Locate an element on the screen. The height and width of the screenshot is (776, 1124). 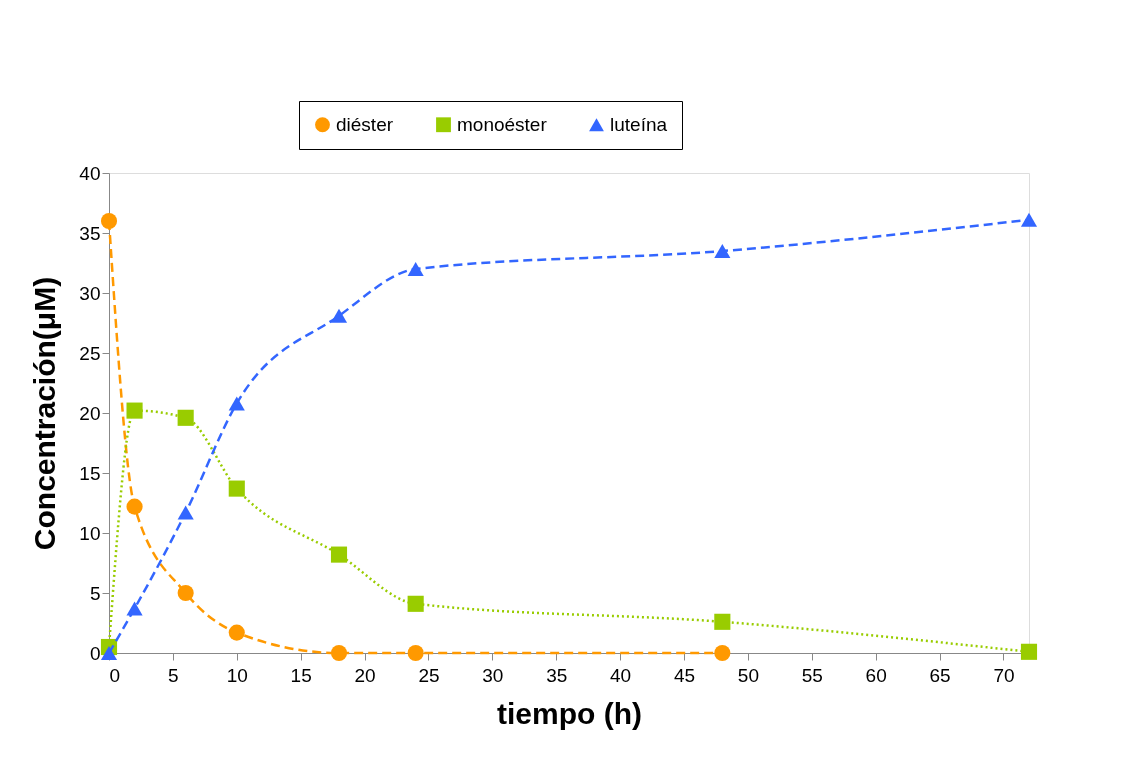
legend-label: diéster is located at coordinates (365, 124).